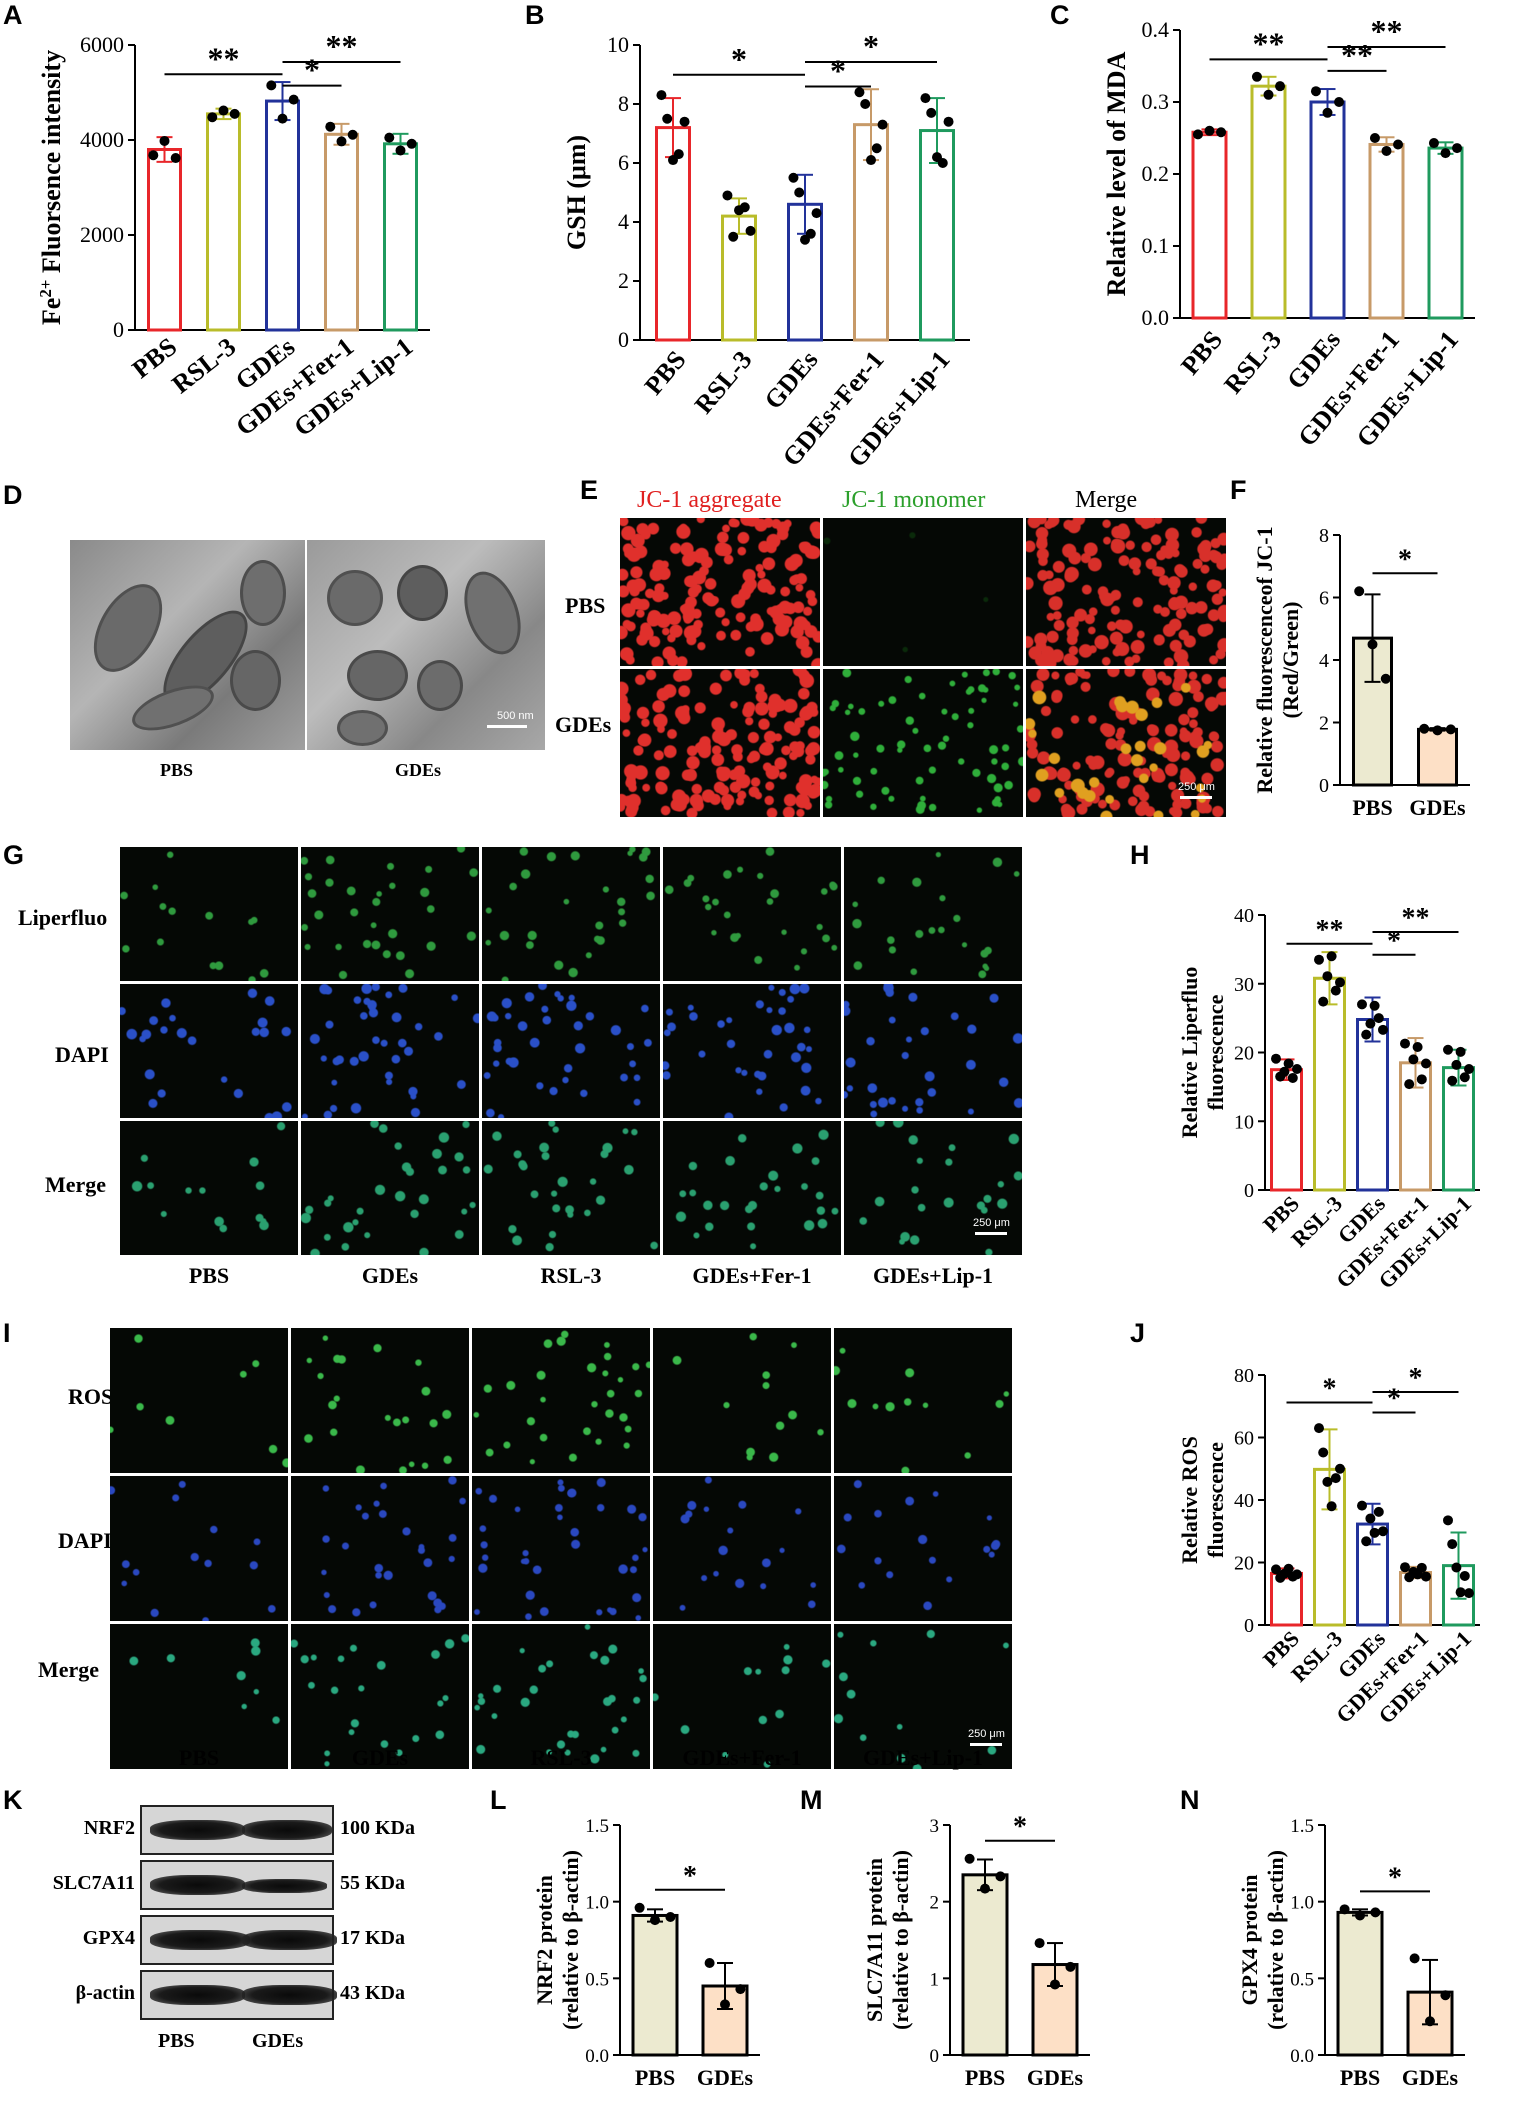 The image size is (1523, 2123). I want to click on western-lane-label: PBS, so click(176, 2041).